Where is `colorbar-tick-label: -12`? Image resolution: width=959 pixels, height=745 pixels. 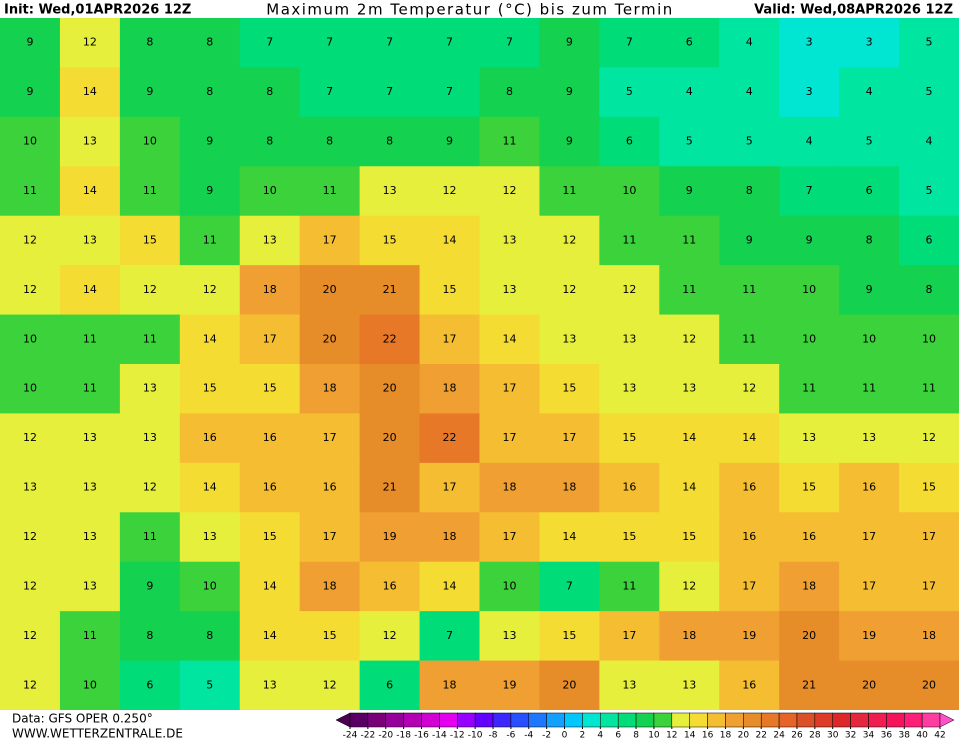 colorbar-tick-label: -12 is located at coordinates (457, 736).